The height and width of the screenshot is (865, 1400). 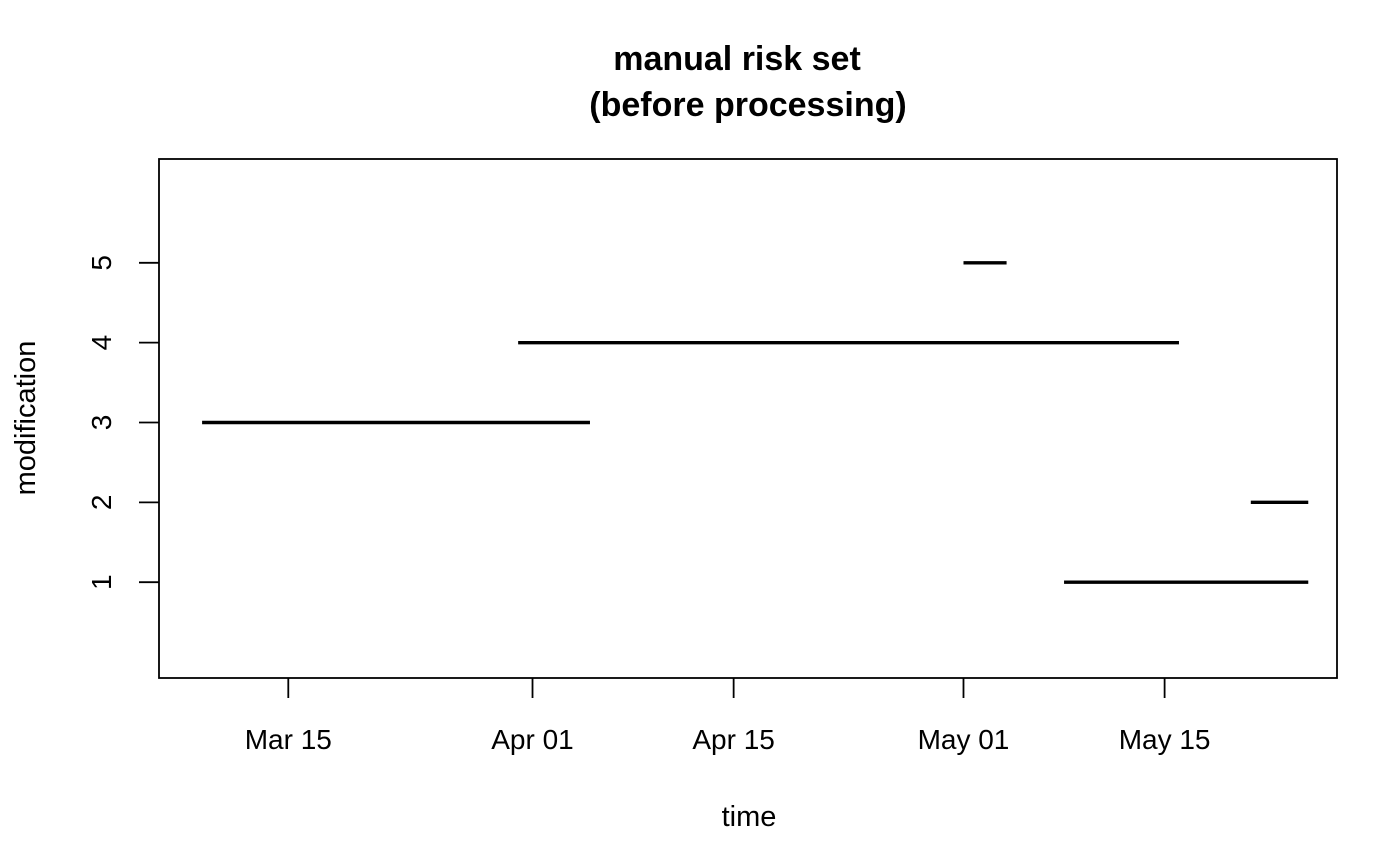 I want to click on chart-subtitle: (before processing), so click(x=747, y=105).